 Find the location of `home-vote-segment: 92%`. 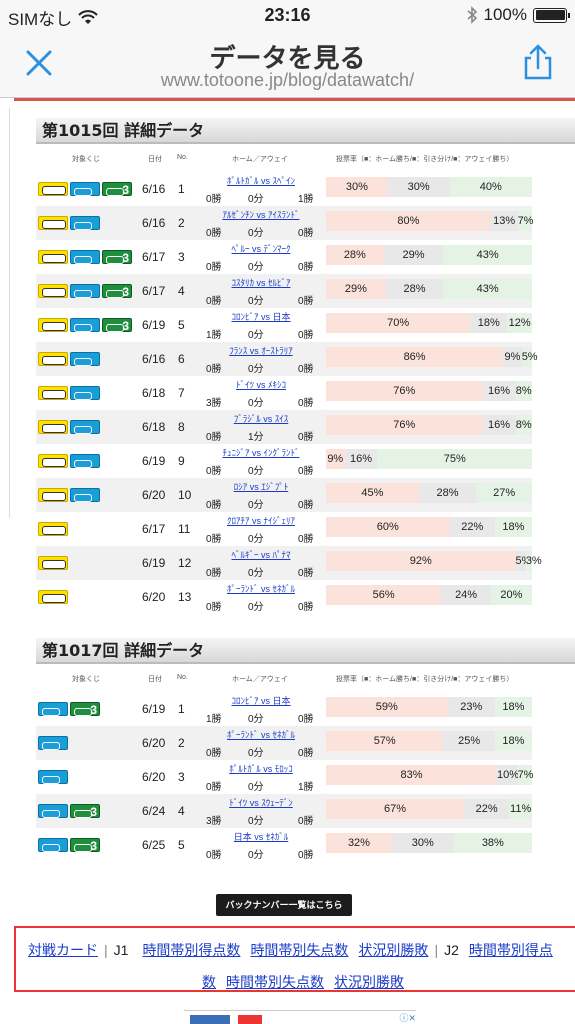

home-vote-segment: 92% is located at coordinates (421, 561).